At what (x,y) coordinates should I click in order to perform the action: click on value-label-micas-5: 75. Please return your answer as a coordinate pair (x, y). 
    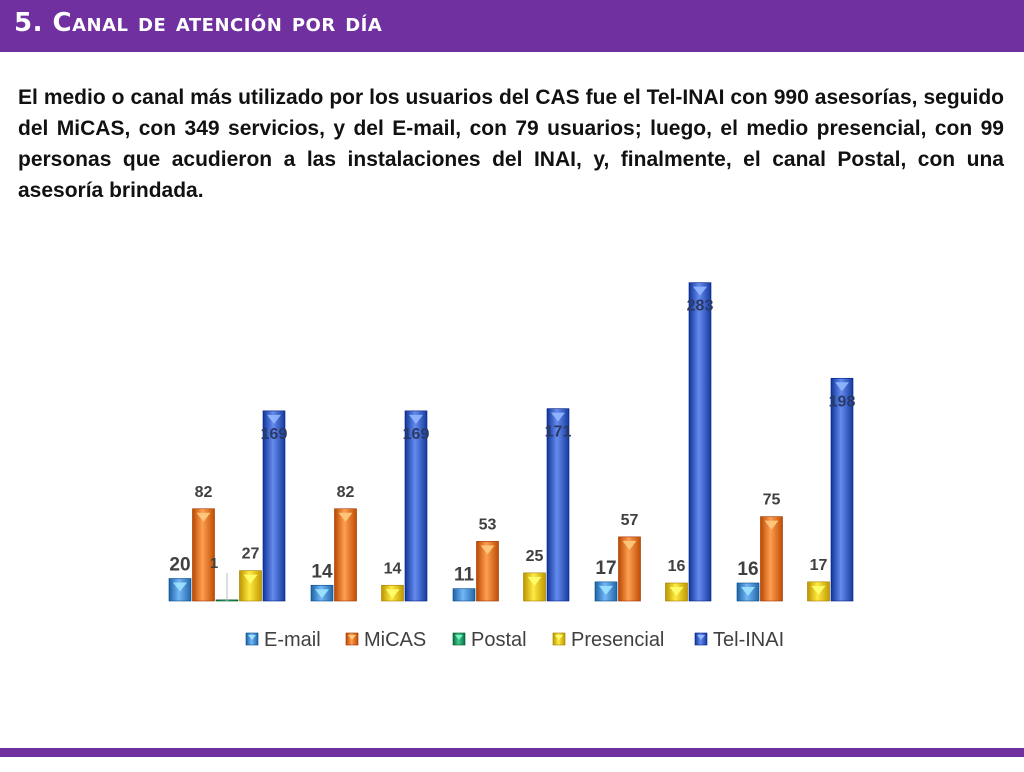
    Looking at the image, I should click on (772, 500).